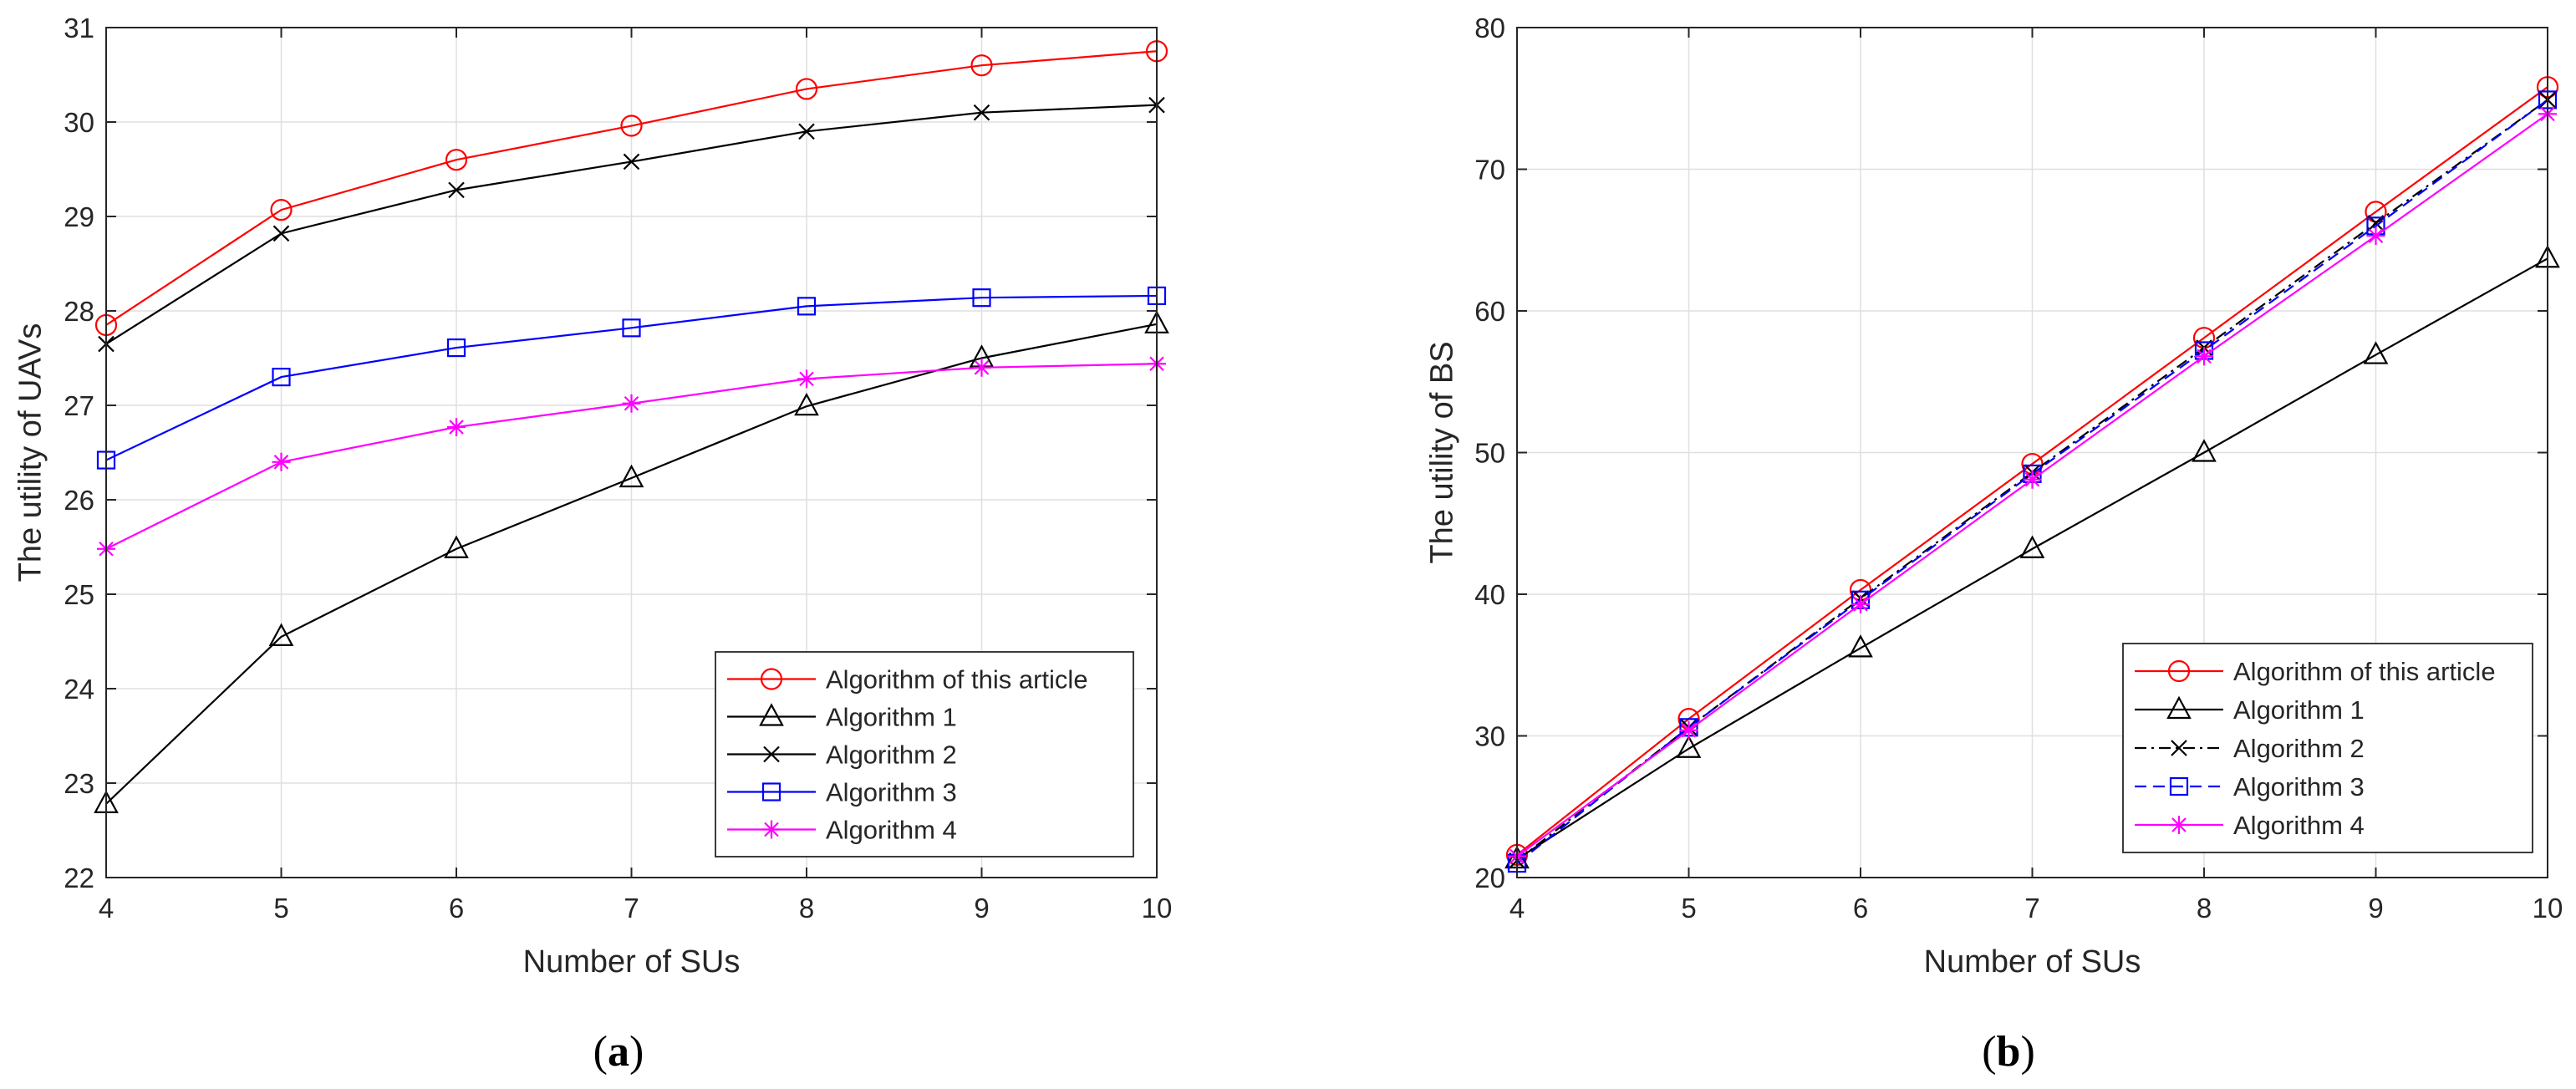 This screenshot has width=2576, height=1089. What do you see at coordinates (771, 679) in the screenshot?
I see `legend-marker-circle` at bounding box center [771, 679].